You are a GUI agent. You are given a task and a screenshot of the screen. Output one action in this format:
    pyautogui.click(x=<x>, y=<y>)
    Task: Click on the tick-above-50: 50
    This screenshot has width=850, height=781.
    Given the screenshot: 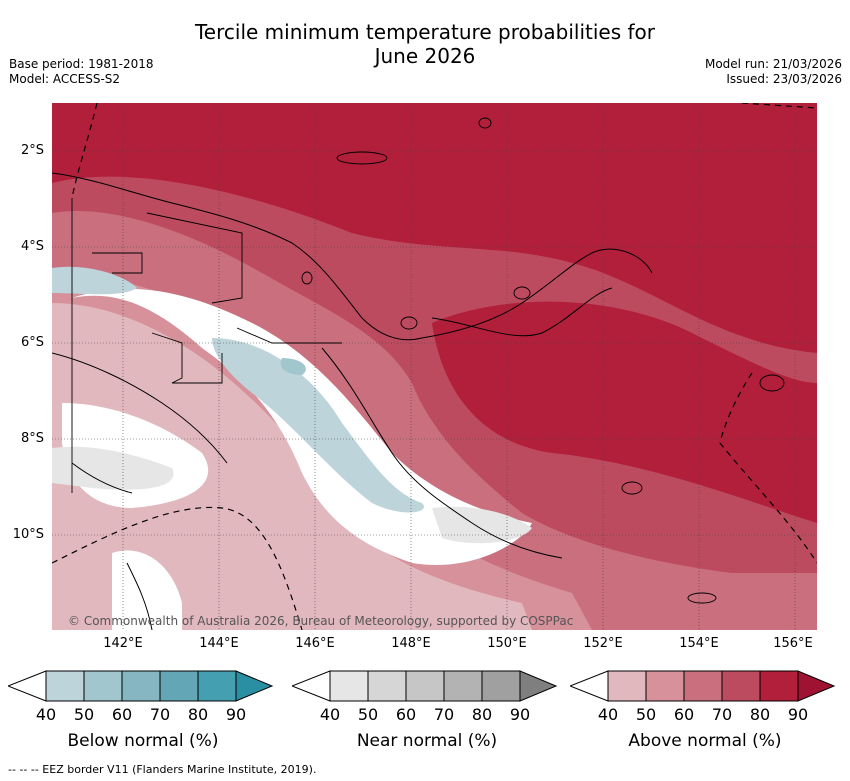 What is the action you would take?
    pyautogui.click(x=646, y=714)
    